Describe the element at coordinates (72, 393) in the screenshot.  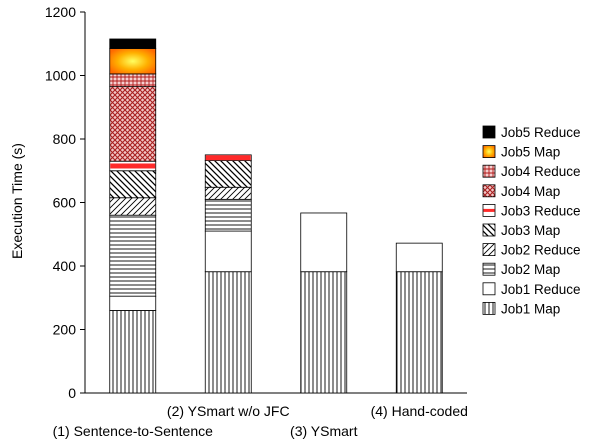
I see `y-tick-label: 0` at that location.